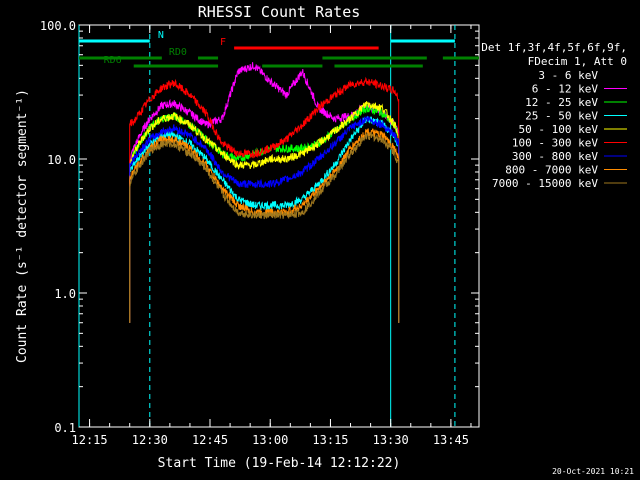  I want to click on legend-header-0: Det 1f,3f,4f,5f,6f,9f,, so click(554, 47).